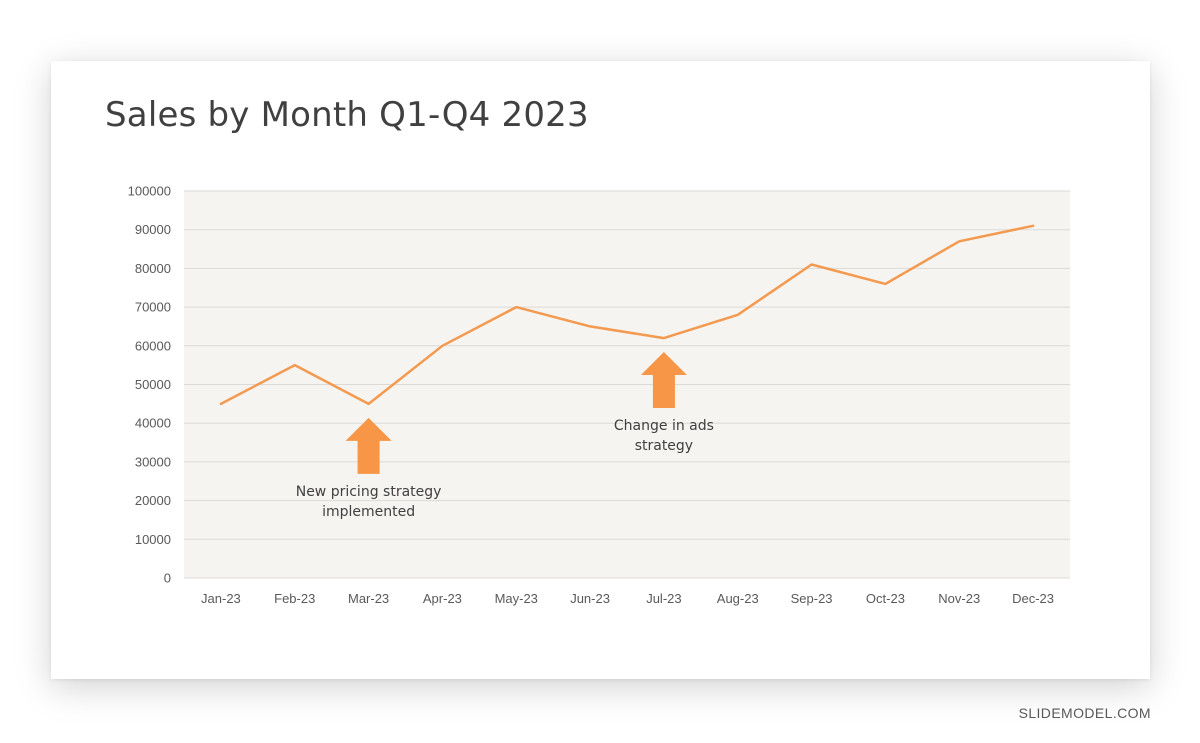 This screenshot has height=743, width=1200. Describe the element at coordinates (738, 598) in the screenshot. I see `x-tick-label: Aug-23` at that location.